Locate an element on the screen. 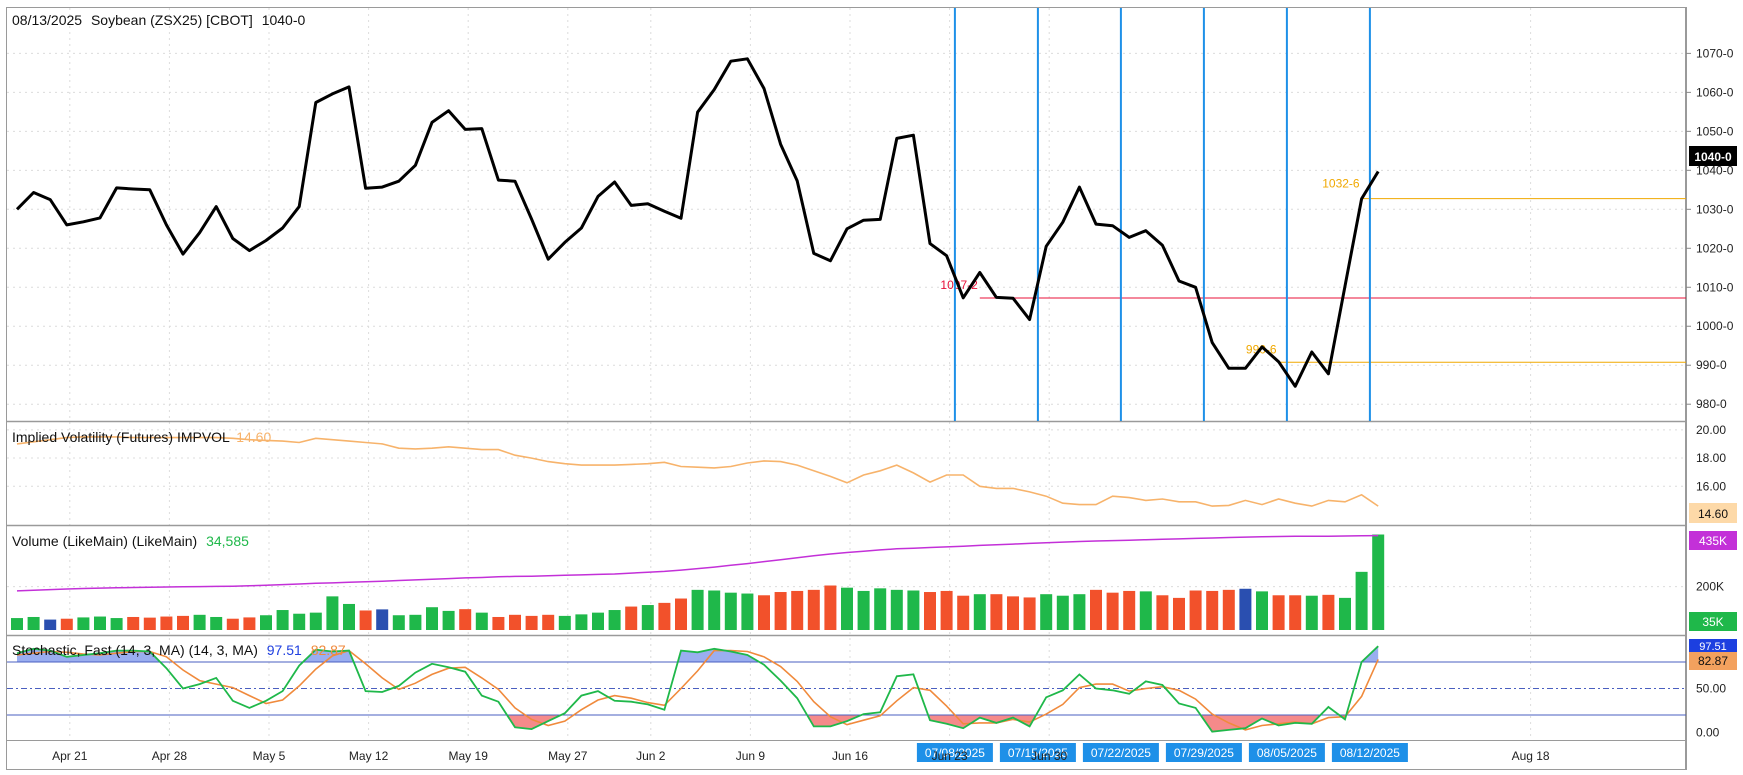 Image resolution: width=1743 pixels, height=775 pixels. header-date: 08/13/2025 is located at coordinates (47, 20).